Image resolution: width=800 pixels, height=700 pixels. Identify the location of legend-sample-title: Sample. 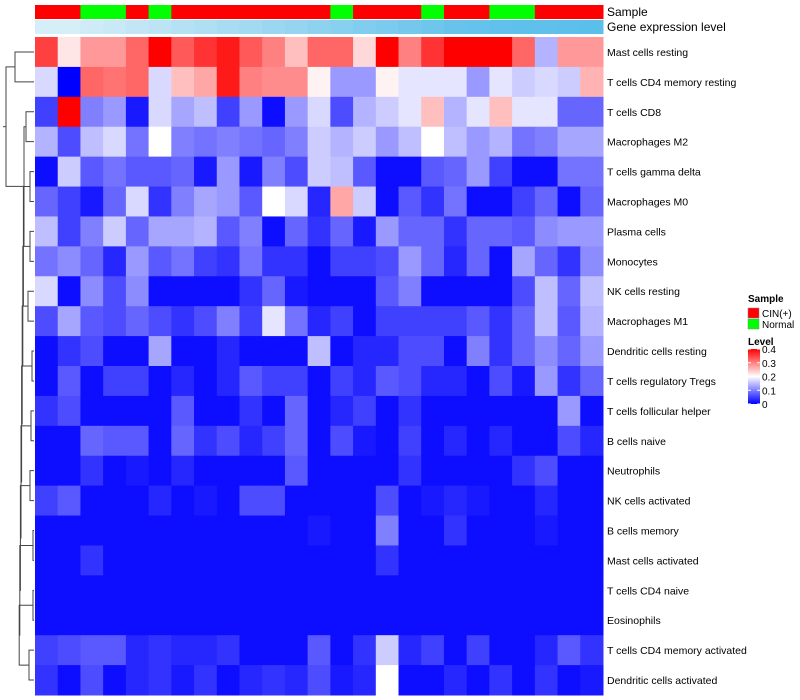
(766, 299).